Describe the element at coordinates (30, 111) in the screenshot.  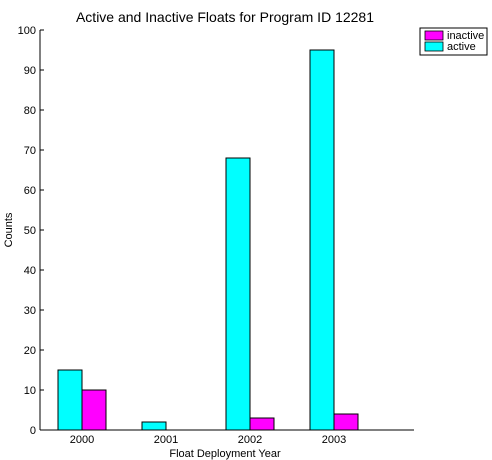
I see `y-tick-label: 80` at that location.